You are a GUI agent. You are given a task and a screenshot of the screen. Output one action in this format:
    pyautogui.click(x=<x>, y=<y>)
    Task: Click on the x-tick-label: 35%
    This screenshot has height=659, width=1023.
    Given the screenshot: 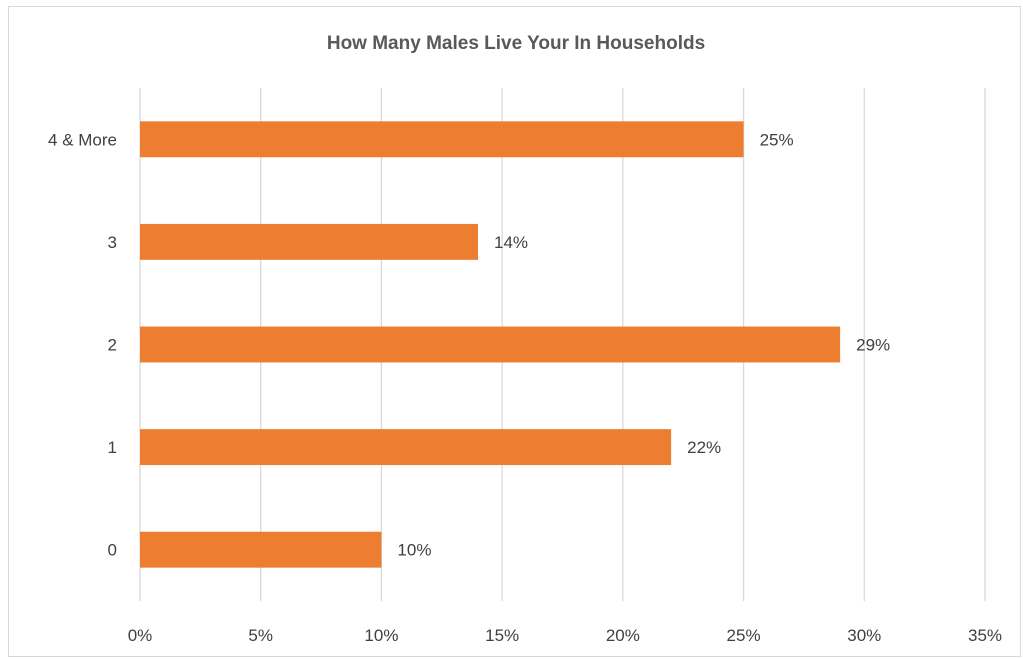 What is the action you would take?
    pyautogui.click(x=985, y=635)
    